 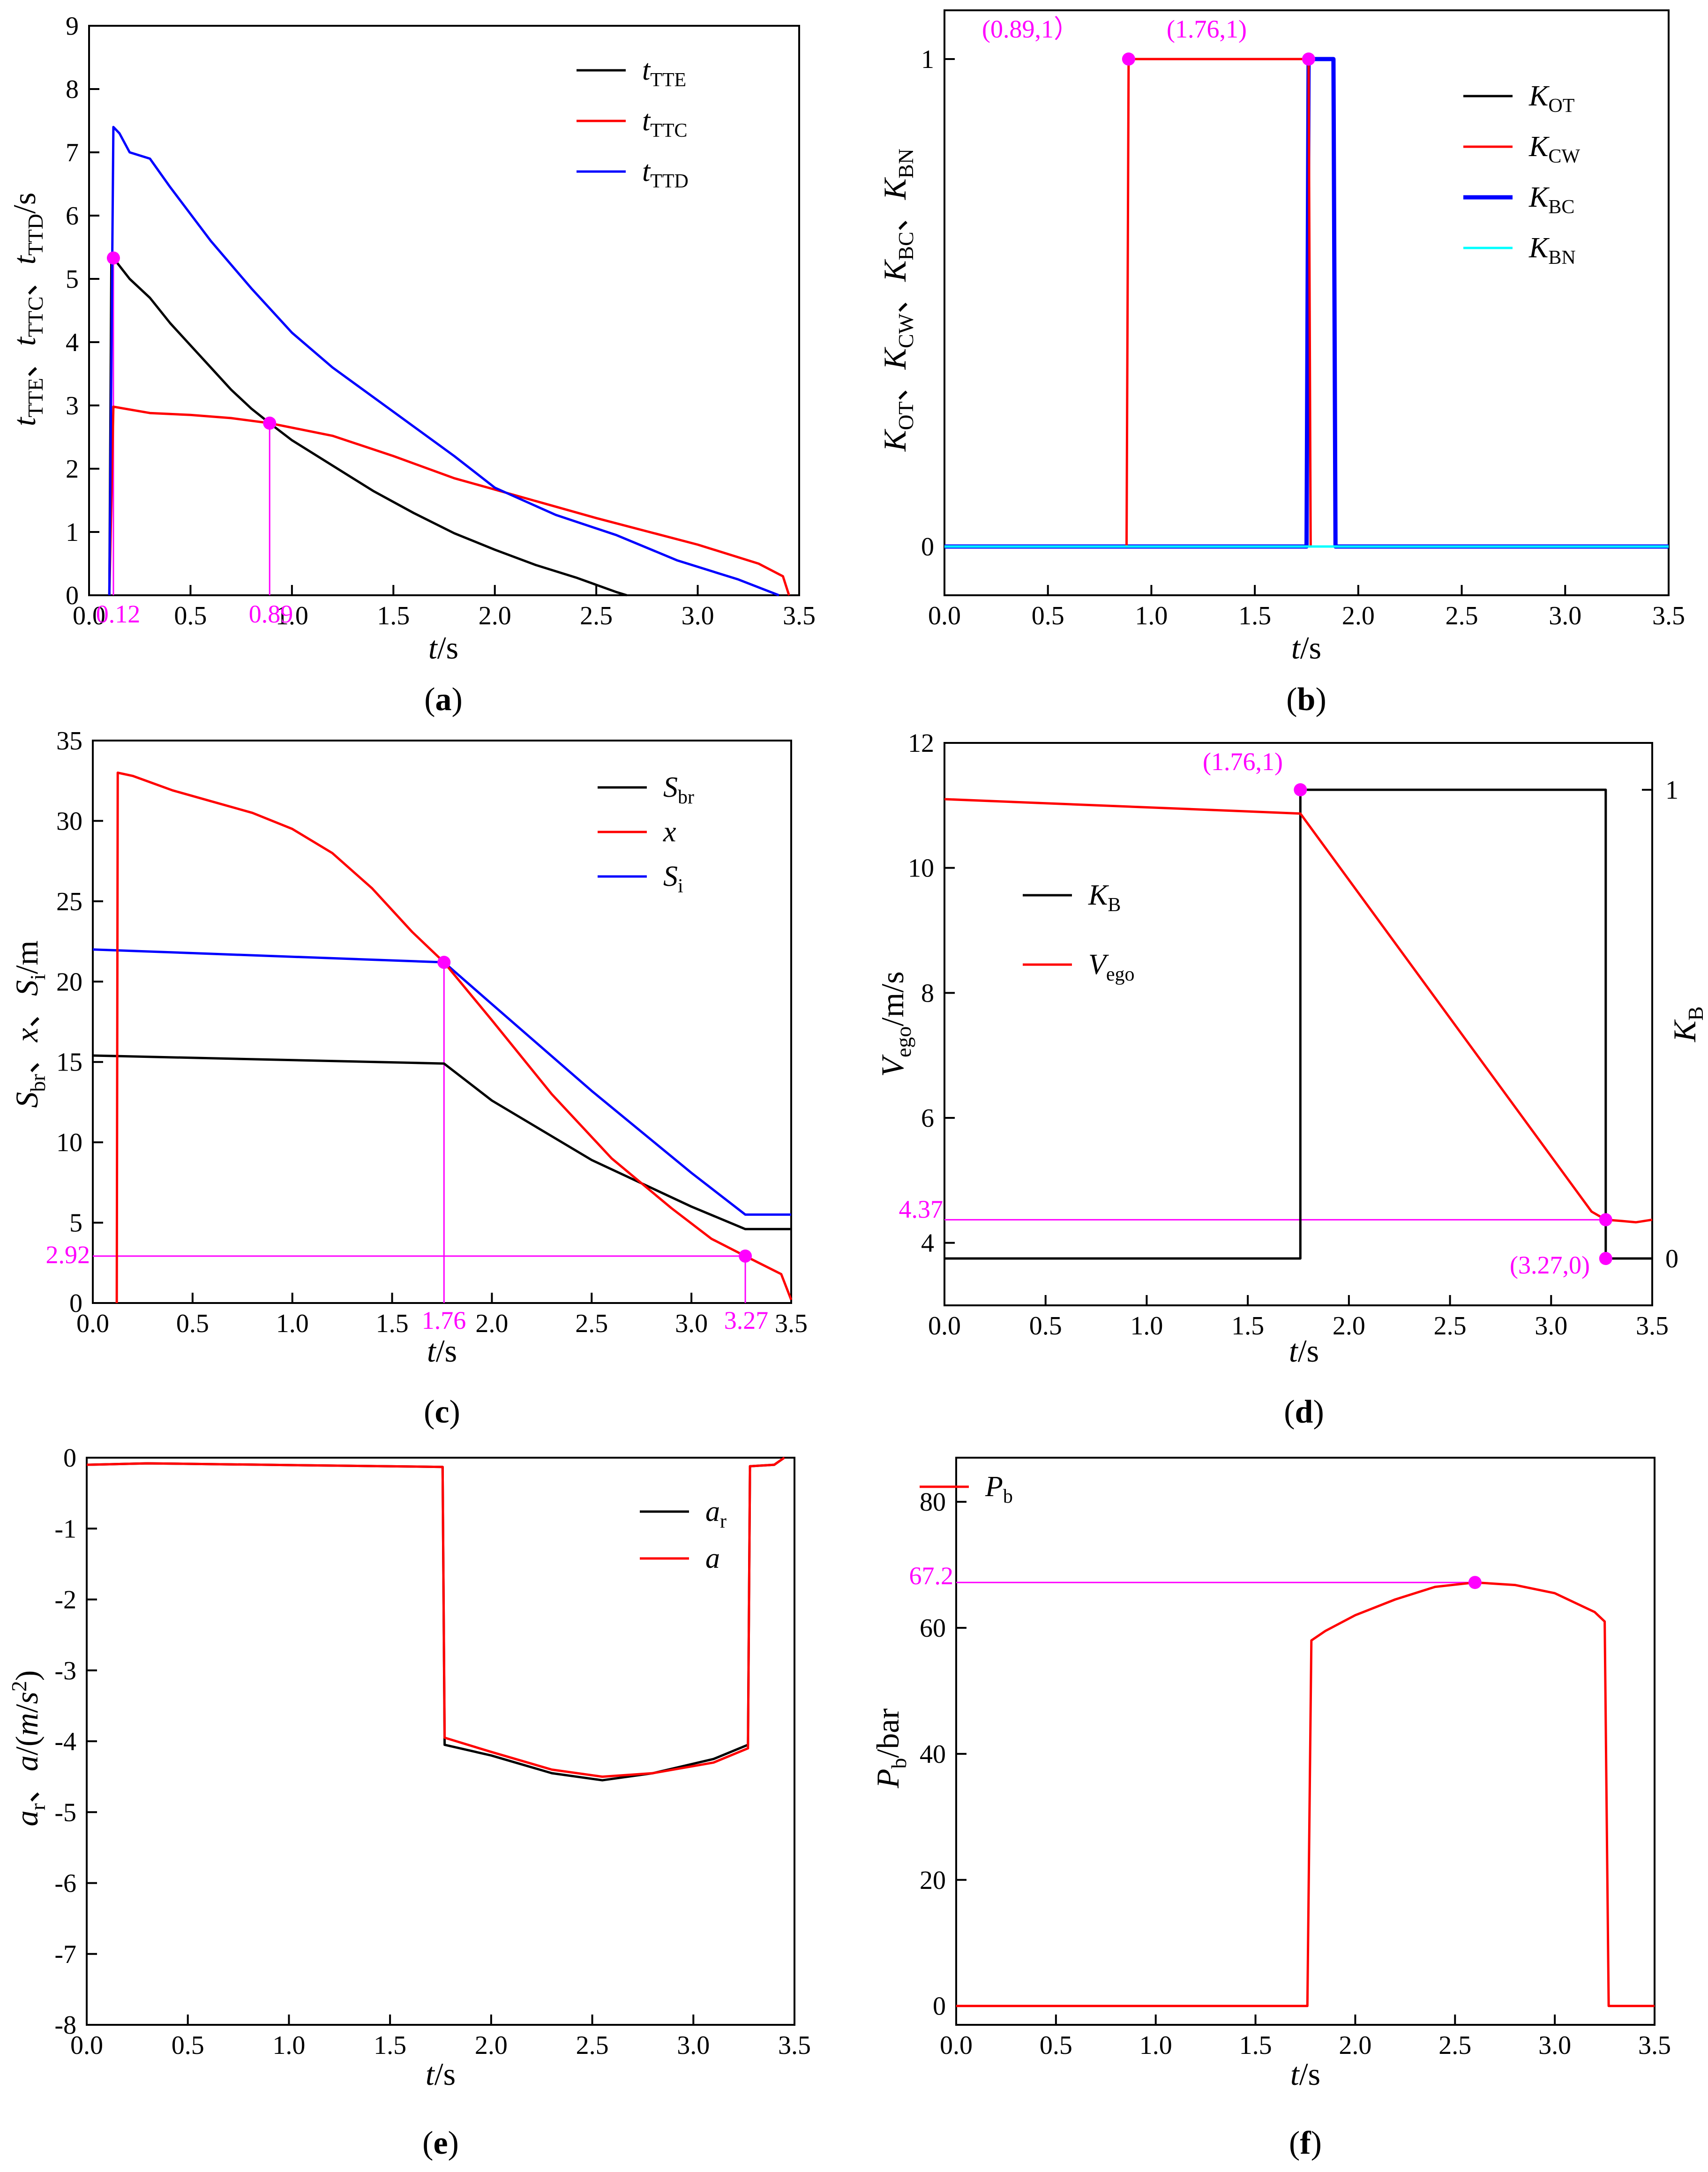 I want to click on x-tick-label: 0.0, so click(x=89, y=615).